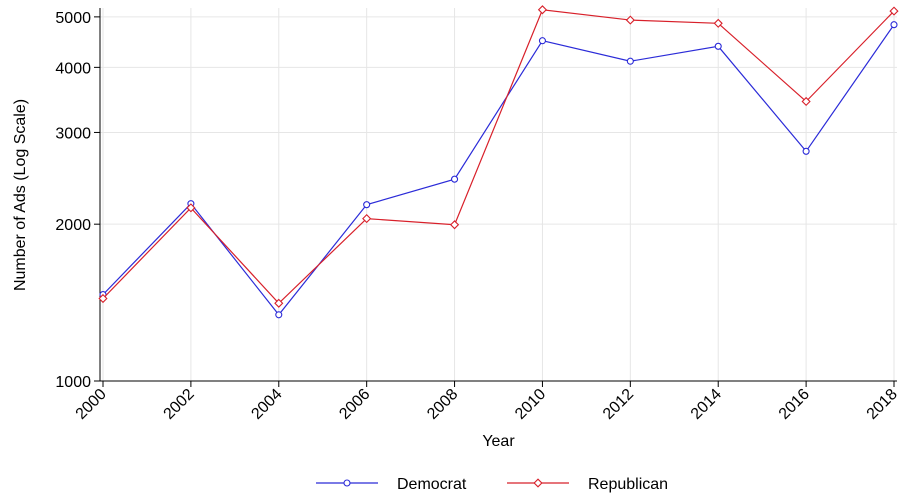 This screenshot has width=899, height=496. Describe the element at coordinates (73, 18) in the screenshot. I see `y-tick-label: 5000` at that location.